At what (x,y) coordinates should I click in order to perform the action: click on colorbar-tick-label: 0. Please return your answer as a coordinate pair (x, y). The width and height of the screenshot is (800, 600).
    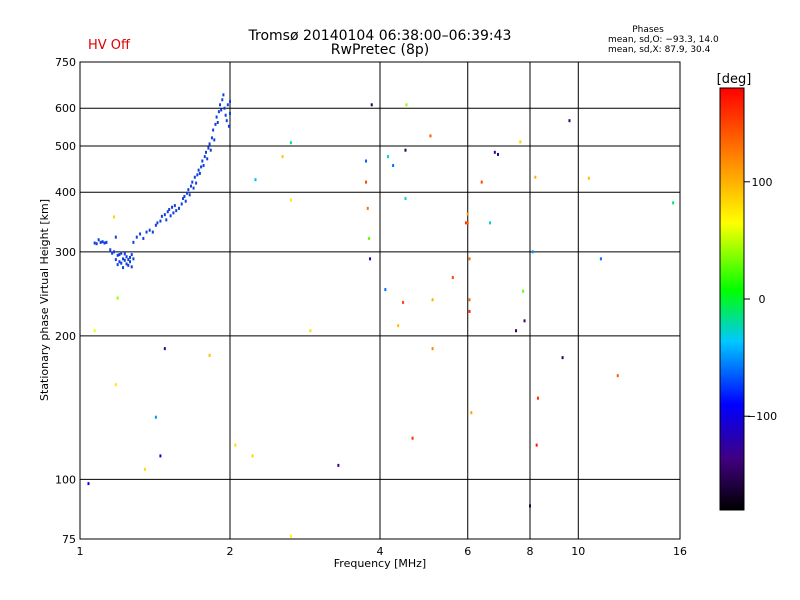
    Looking at the image, I should click on (762, 299).